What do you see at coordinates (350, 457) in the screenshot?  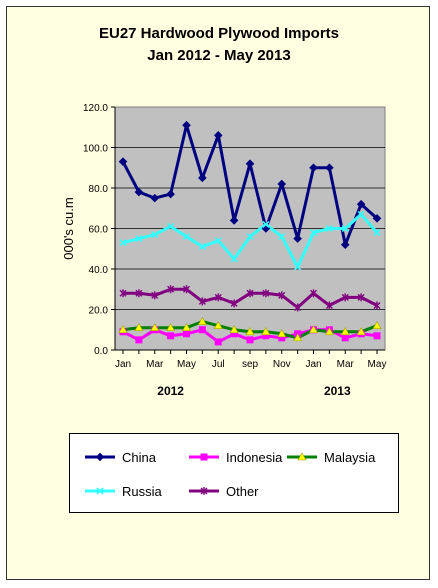 I see `legend-label-malaysia: Malaysia` at bounding box center [350, 457].